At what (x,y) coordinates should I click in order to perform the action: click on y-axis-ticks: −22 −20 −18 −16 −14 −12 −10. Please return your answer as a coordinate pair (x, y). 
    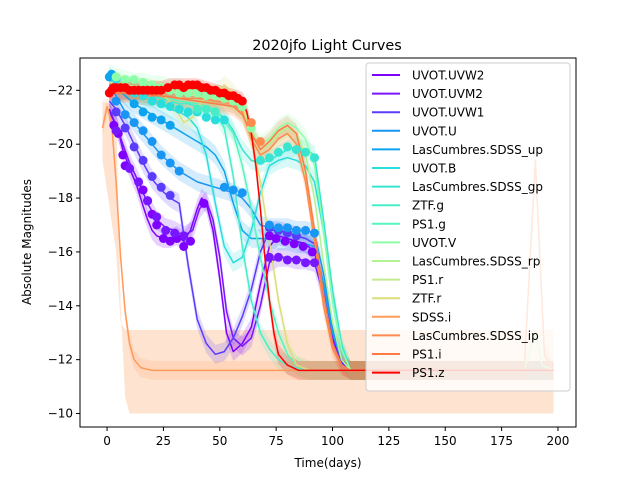
    Looking at the image, I should click on (64, 252).